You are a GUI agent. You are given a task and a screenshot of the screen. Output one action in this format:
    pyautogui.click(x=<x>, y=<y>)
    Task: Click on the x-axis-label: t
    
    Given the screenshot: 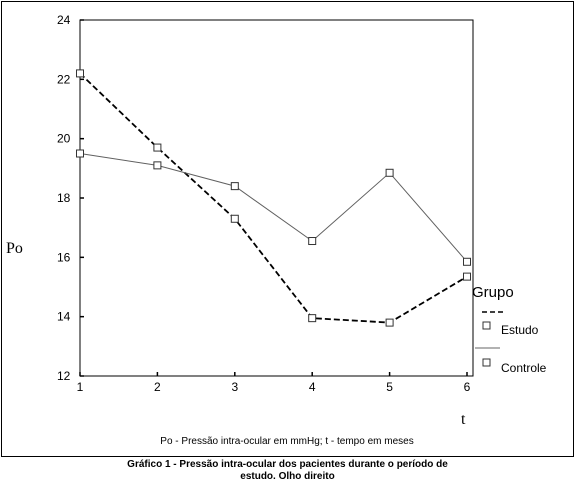 What is the action you would take?
    pyautogui.click(x=463, y=419)
    